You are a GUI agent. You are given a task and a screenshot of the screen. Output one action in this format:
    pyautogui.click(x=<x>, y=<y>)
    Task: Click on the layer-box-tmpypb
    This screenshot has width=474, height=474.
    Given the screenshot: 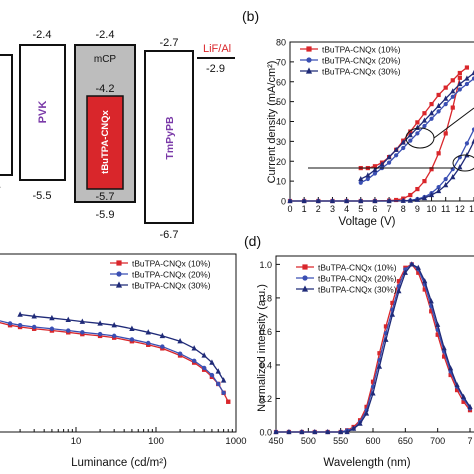 What is the action you would take?
    pyautogui.click(x=169, y=137)
    